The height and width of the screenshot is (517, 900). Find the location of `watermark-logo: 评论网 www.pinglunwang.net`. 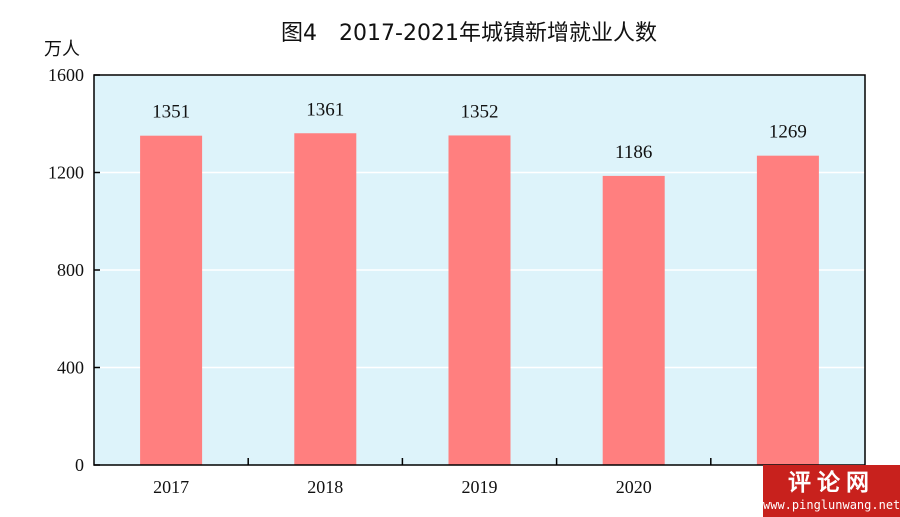

watermark-logo: 评论网 www.pinglunwang.net is located at coordinates (831, 491).